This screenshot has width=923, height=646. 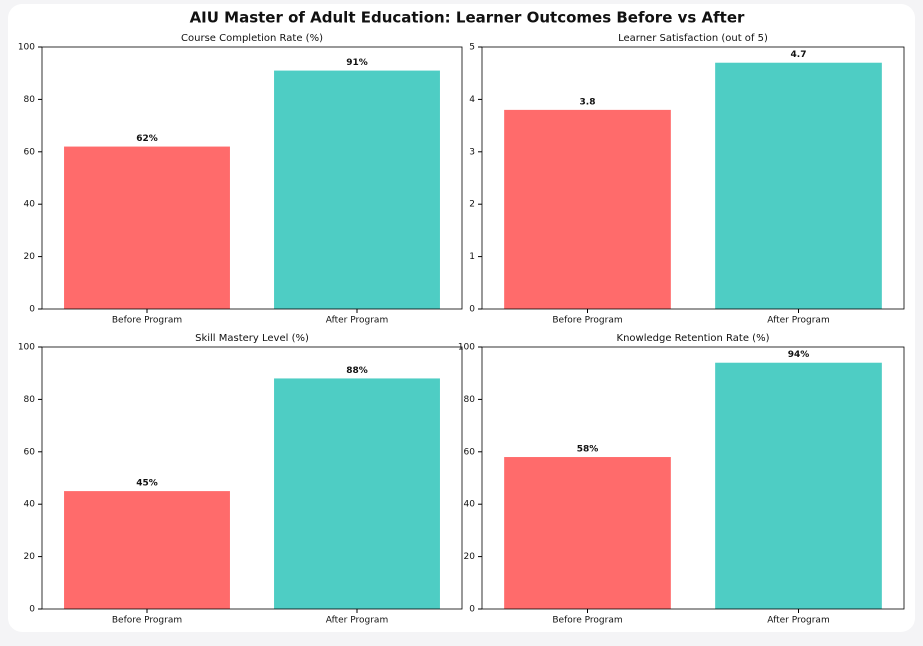 I want to click on y-tick-label: 4, so click(x=472, y=100).